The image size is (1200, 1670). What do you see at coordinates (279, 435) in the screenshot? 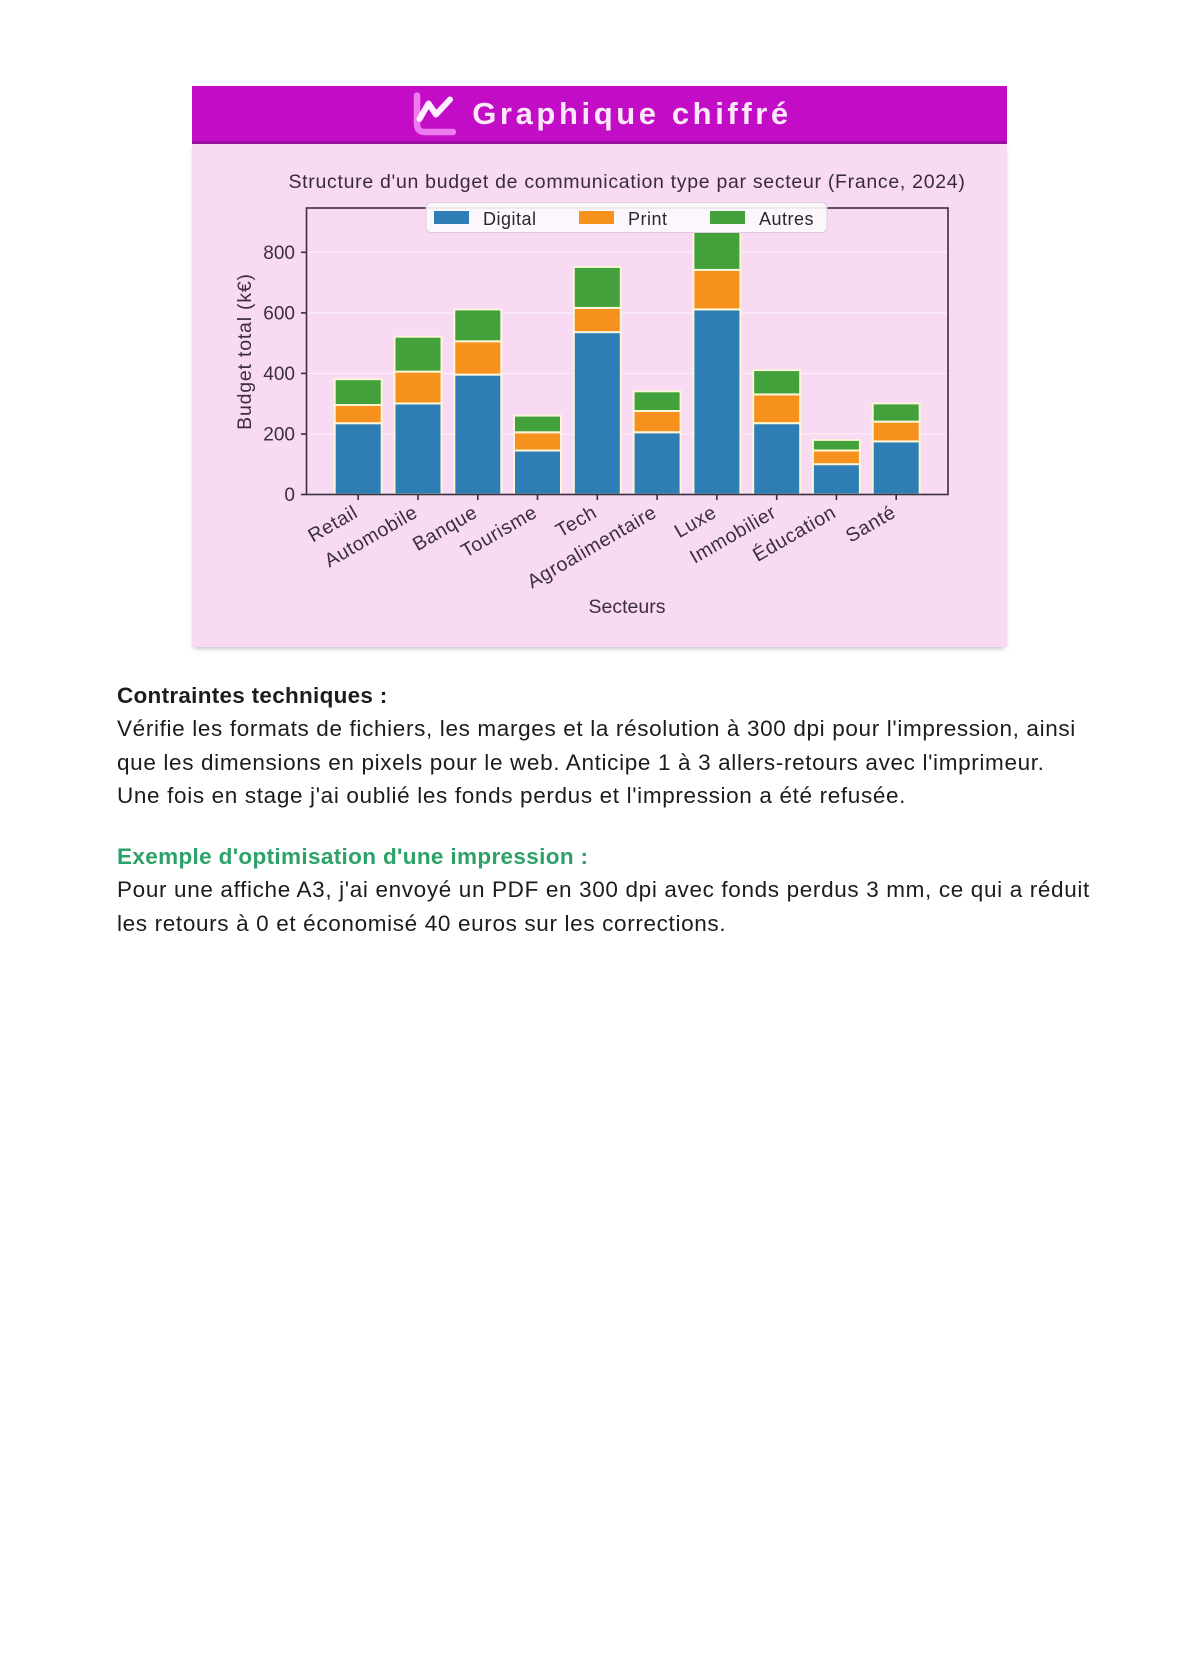
I see `svg-text: 200` at bounding box center [279, 435].